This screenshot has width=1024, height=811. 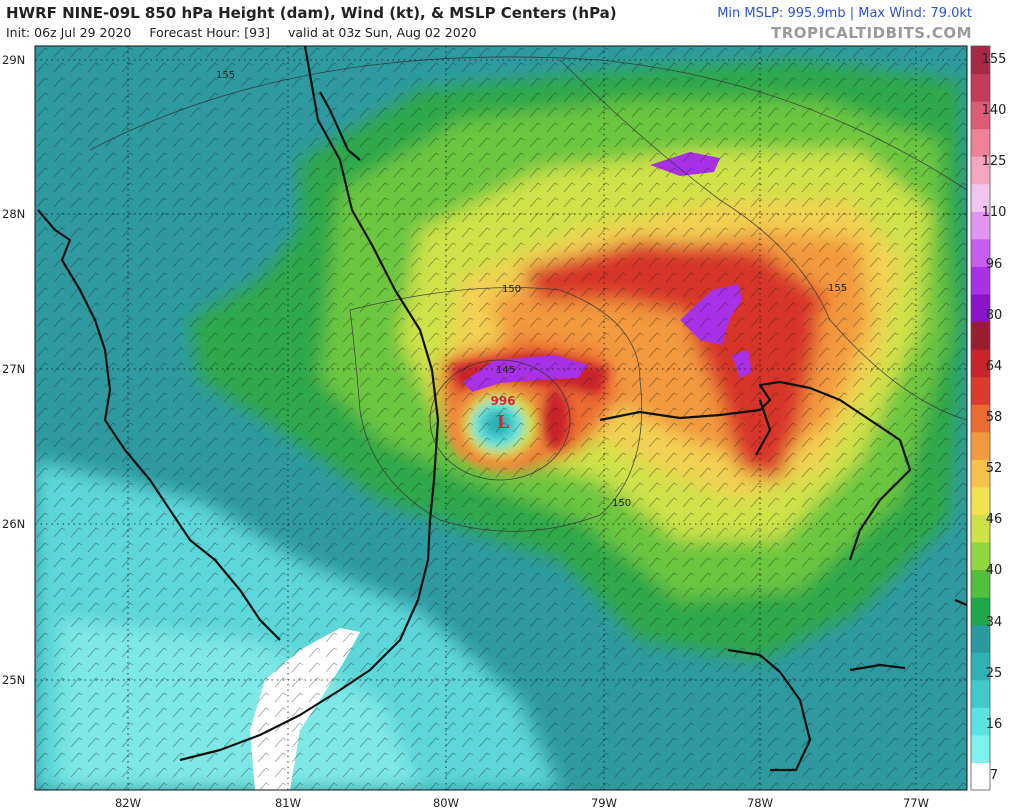 I want to click on lon-label: 82W, so click(x=128, y=803).